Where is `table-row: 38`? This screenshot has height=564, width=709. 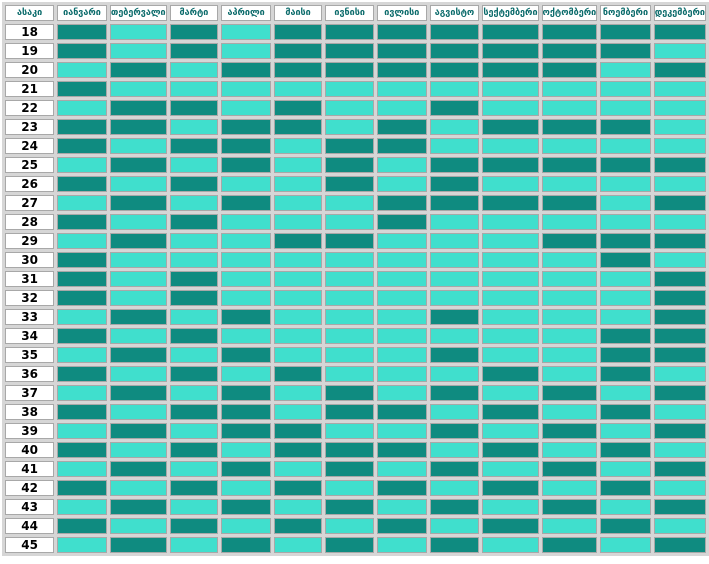
table-row: 38 is located at coordinates (355, 412).